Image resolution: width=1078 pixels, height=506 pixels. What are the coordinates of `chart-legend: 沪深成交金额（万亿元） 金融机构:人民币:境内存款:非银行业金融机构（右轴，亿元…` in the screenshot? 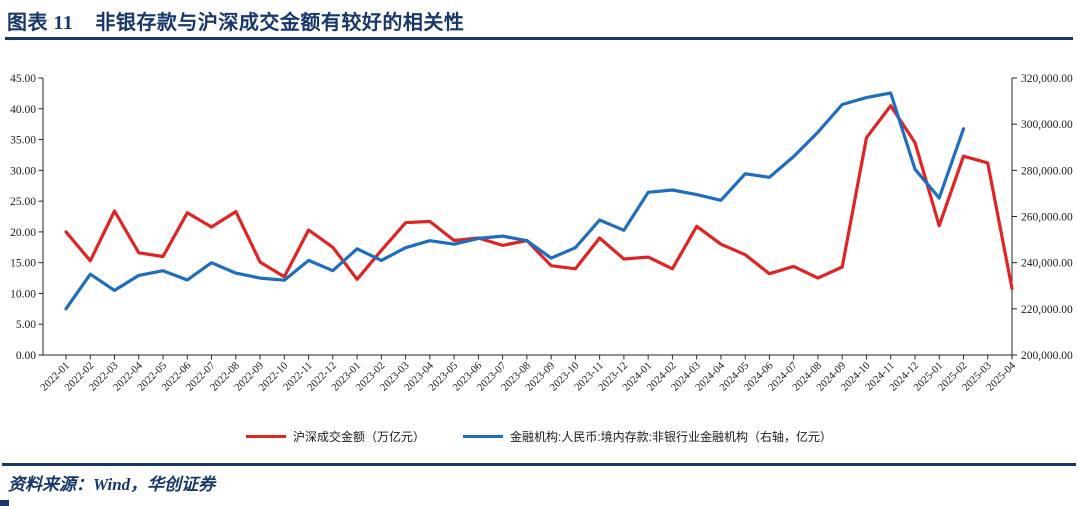 It's located at (539, 436).